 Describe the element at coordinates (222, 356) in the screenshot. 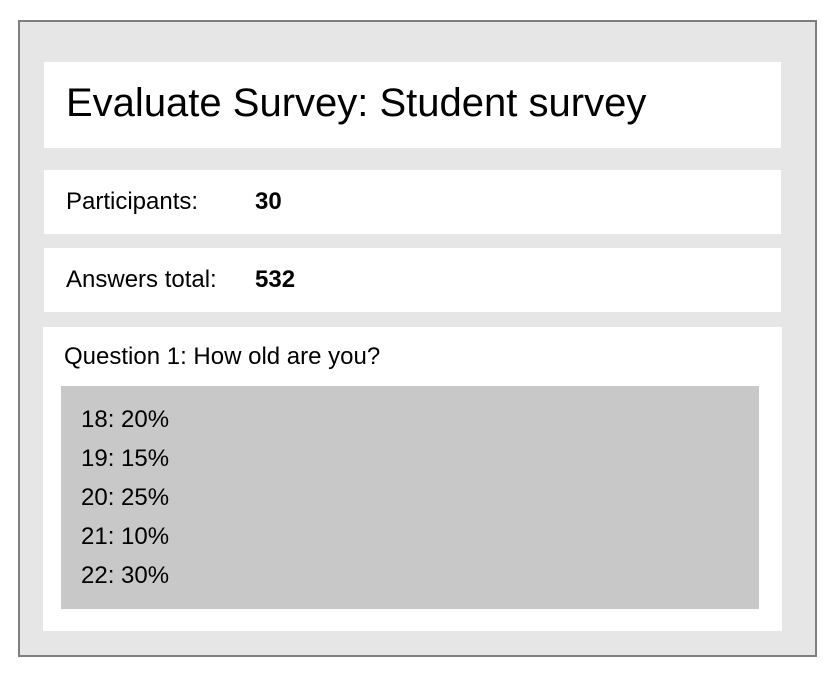

I see `question-title: Question 1: How old are you?` at that location.